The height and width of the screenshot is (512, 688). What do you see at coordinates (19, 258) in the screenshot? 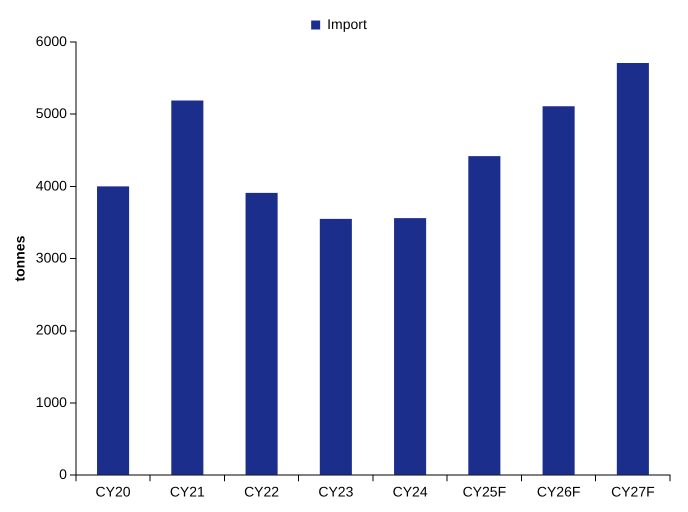
I see `y-axis-title: tonnes` at bounding box center [19, 258].